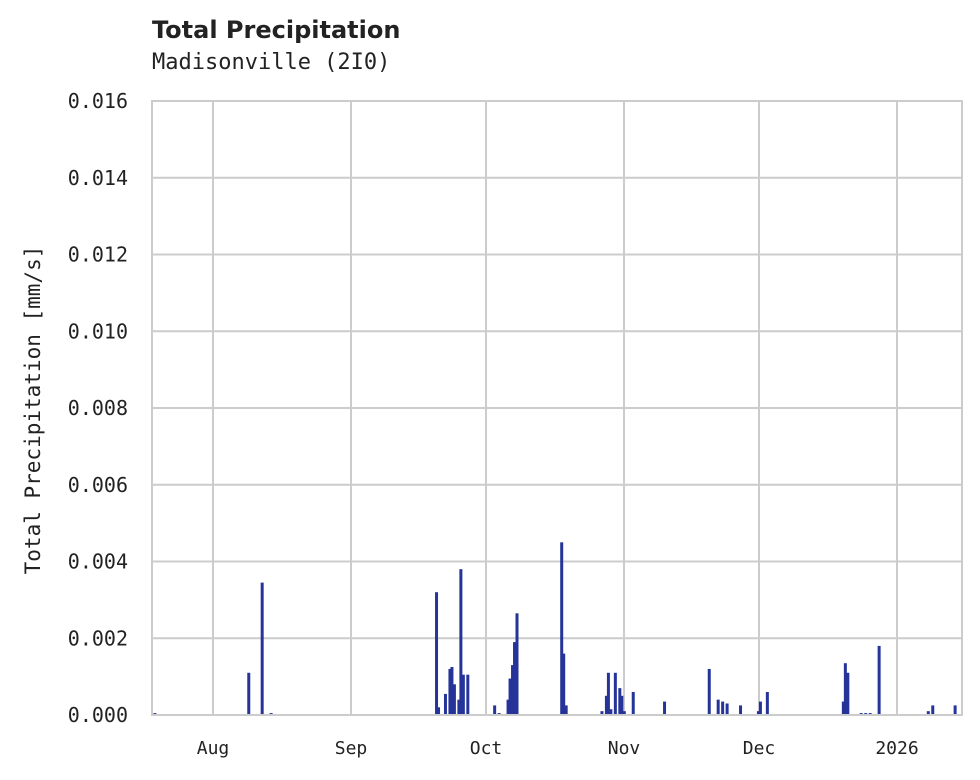  I want to click on y-tick-label: 0.002, so click(98, 638).